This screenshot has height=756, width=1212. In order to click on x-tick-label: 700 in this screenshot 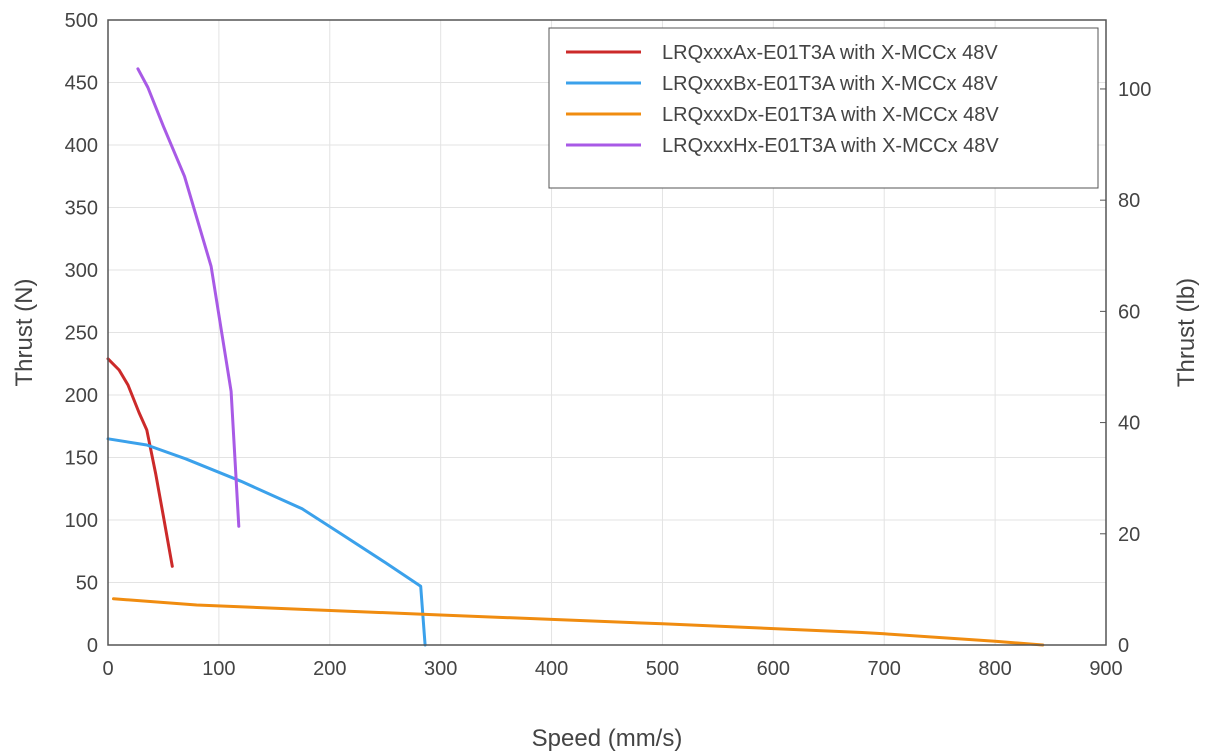, I will do `click(884, 669)`.